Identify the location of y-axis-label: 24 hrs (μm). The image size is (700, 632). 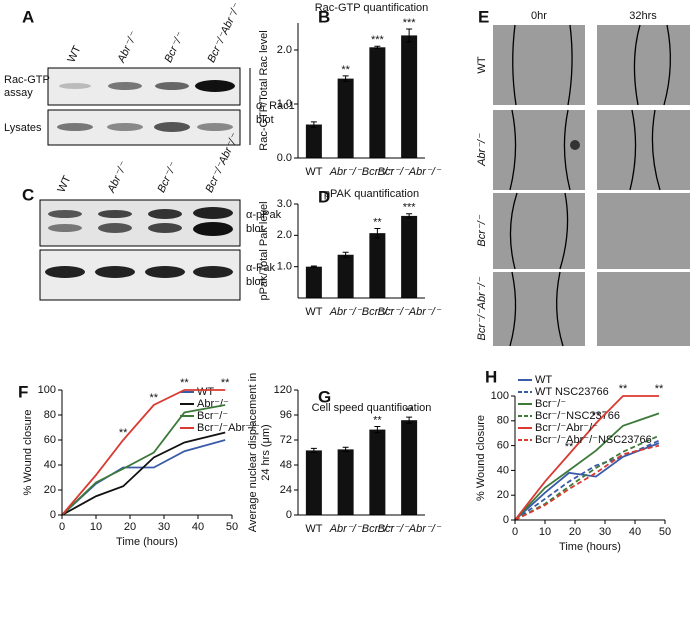
(266, 452).